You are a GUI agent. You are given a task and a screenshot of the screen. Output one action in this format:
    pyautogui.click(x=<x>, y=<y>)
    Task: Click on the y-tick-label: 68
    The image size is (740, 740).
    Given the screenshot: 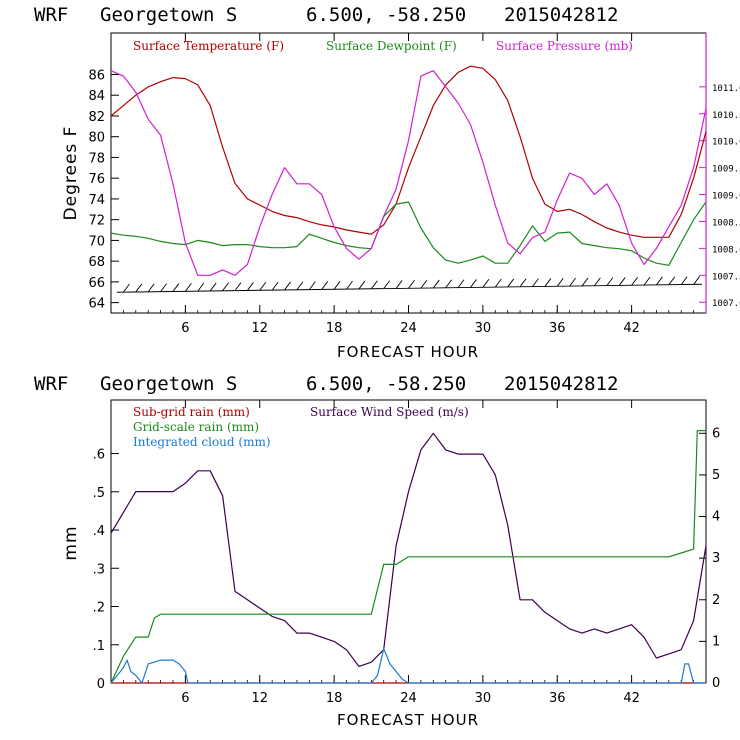 What is the action you would take?
    pyautogui.click(x=96, y=262)
    